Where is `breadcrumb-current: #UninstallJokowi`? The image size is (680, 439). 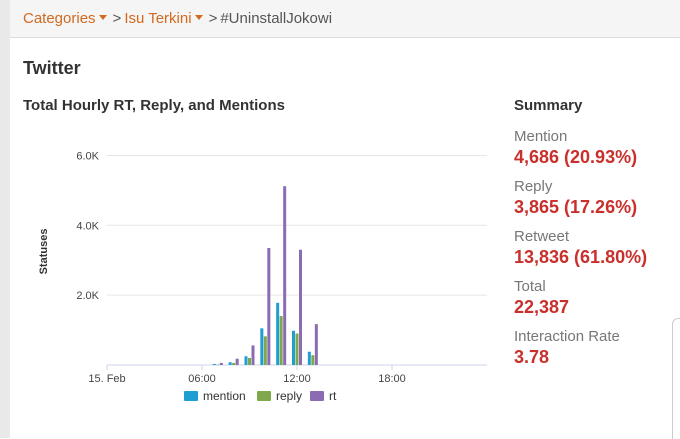 breadcrumb-current: #UninstallJokowi is located at coordinates (276, 18).